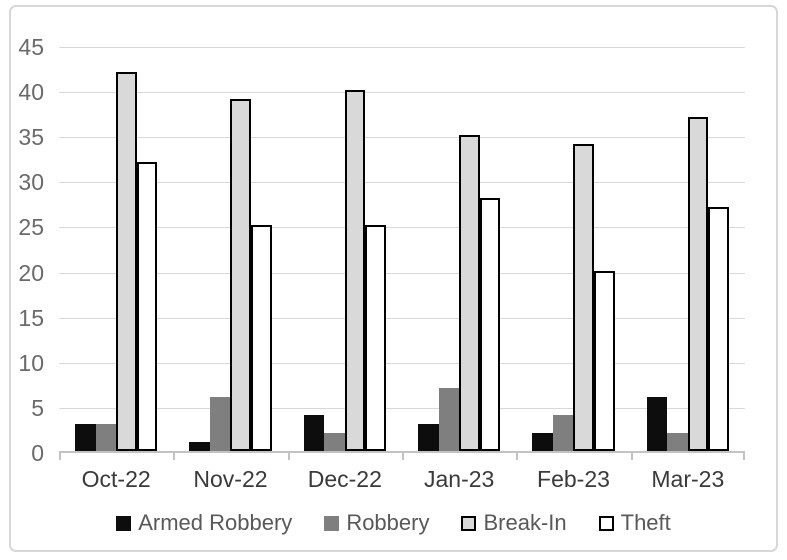 This screenshot has width=787, height=560. Describe the element at coordinates (31, 137) in the screenshot. I see `y-axis-tick-label: 35` at that location.